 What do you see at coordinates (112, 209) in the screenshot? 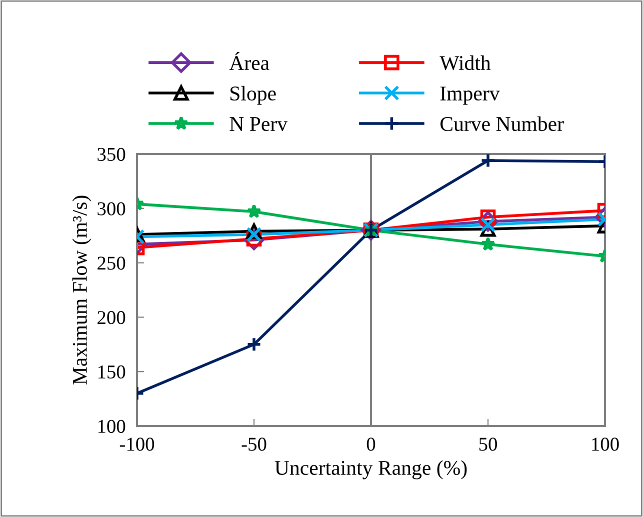
I see `y-tick-label: 300` at bounding box center [112, 209].